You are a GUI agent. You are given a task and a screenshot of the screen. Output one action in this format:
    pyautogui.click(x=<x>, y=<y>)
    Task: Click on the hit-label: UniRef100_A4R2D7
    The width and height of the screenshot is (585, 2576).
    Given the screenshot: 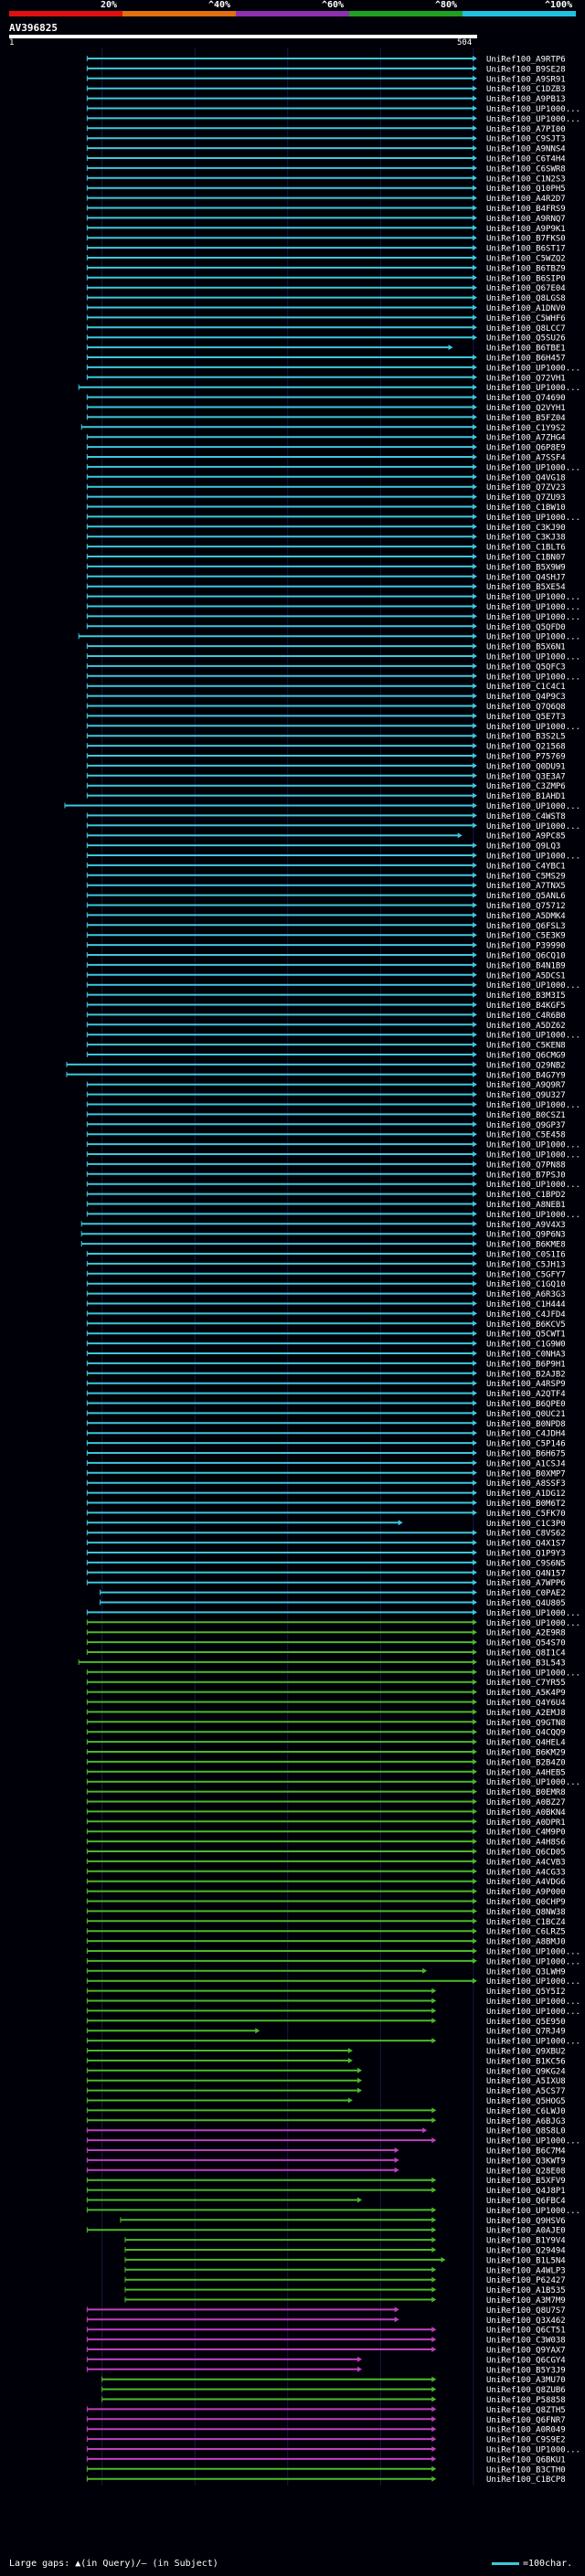 What is the action you would take?
    pyautogui.click(x=526, y=199)
    